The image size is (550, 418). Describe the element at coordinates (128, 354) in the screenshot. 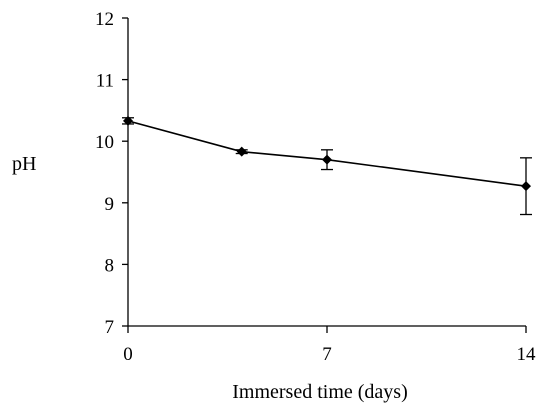

I see `x-tick-label: 0` at that location.